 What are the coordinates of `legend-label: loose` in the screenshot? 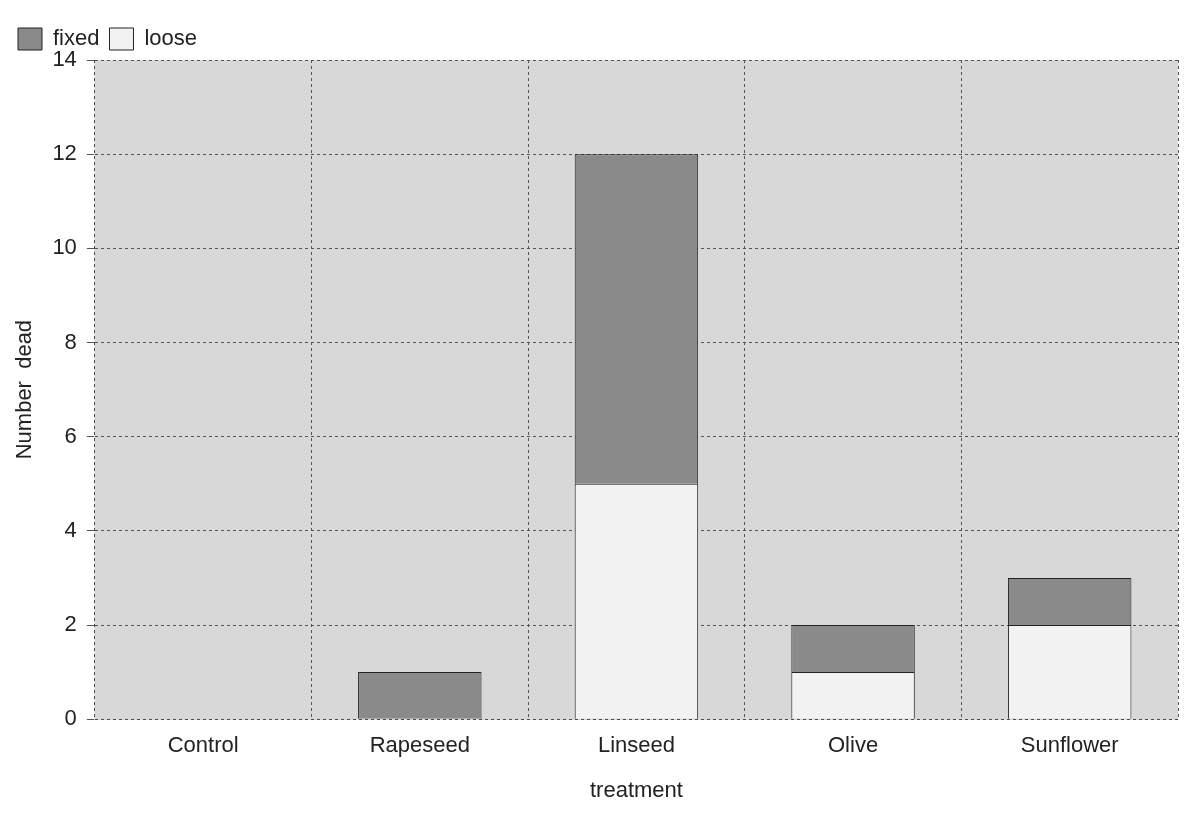 It's located at (171, 38).